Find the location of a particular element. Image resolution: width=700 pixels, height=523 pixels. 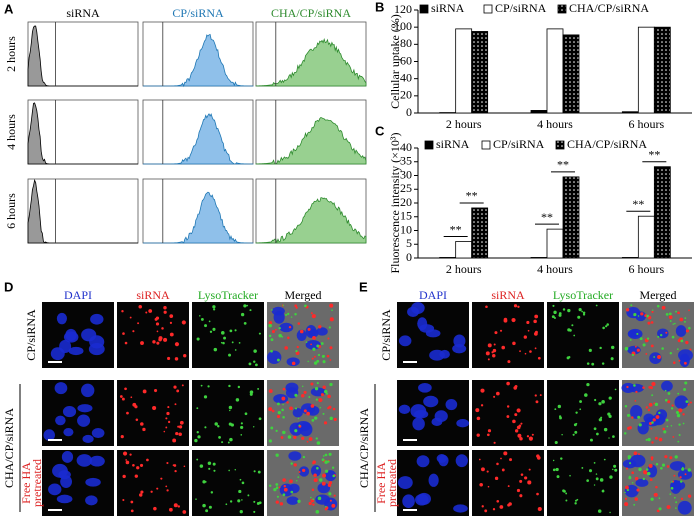

bar is located at coordinates (571, 74).